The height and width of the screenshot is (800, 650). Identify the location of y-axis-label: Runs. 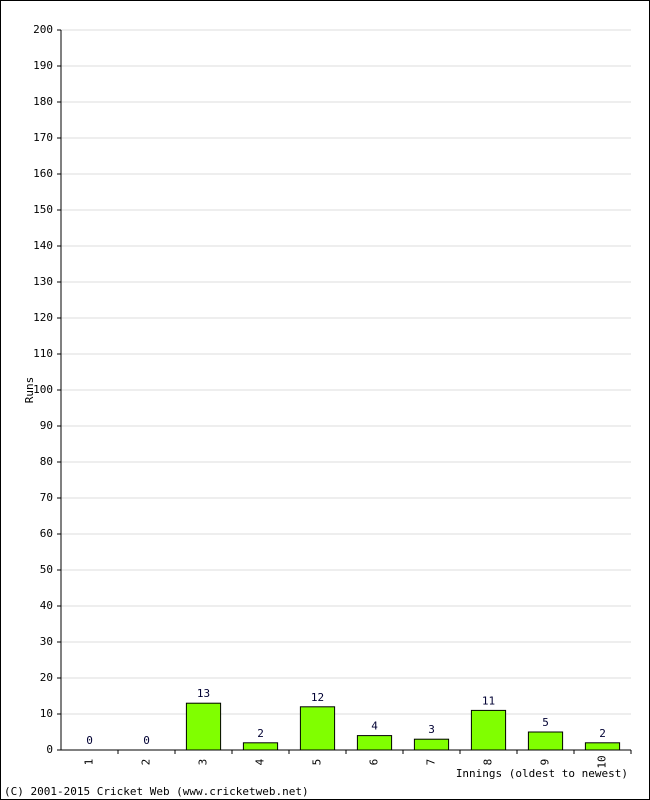
(29, 390).